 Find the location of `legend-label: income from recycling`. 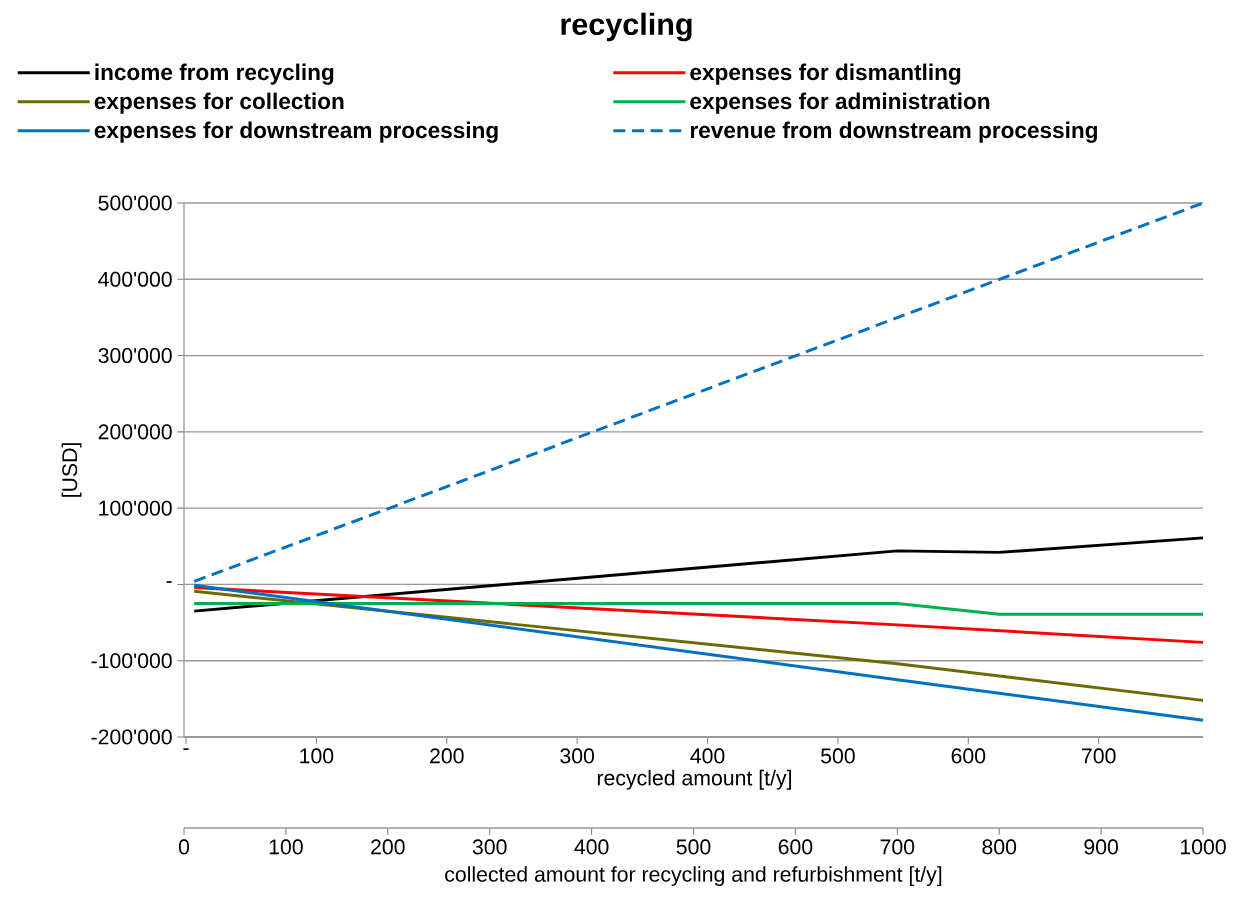

legend-label: income from recycling is located at coordinates (214, 74).